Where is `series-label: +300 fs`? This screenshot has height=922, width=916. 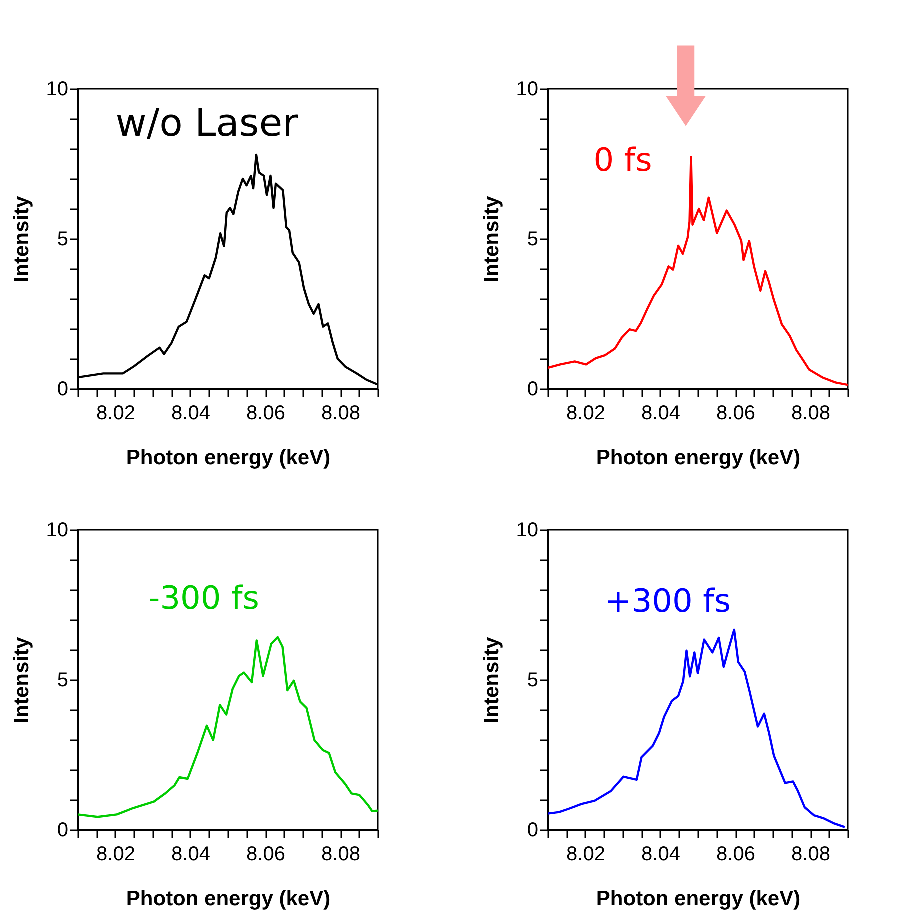 series-label: +300 fs is located at coordinates (668, 601).